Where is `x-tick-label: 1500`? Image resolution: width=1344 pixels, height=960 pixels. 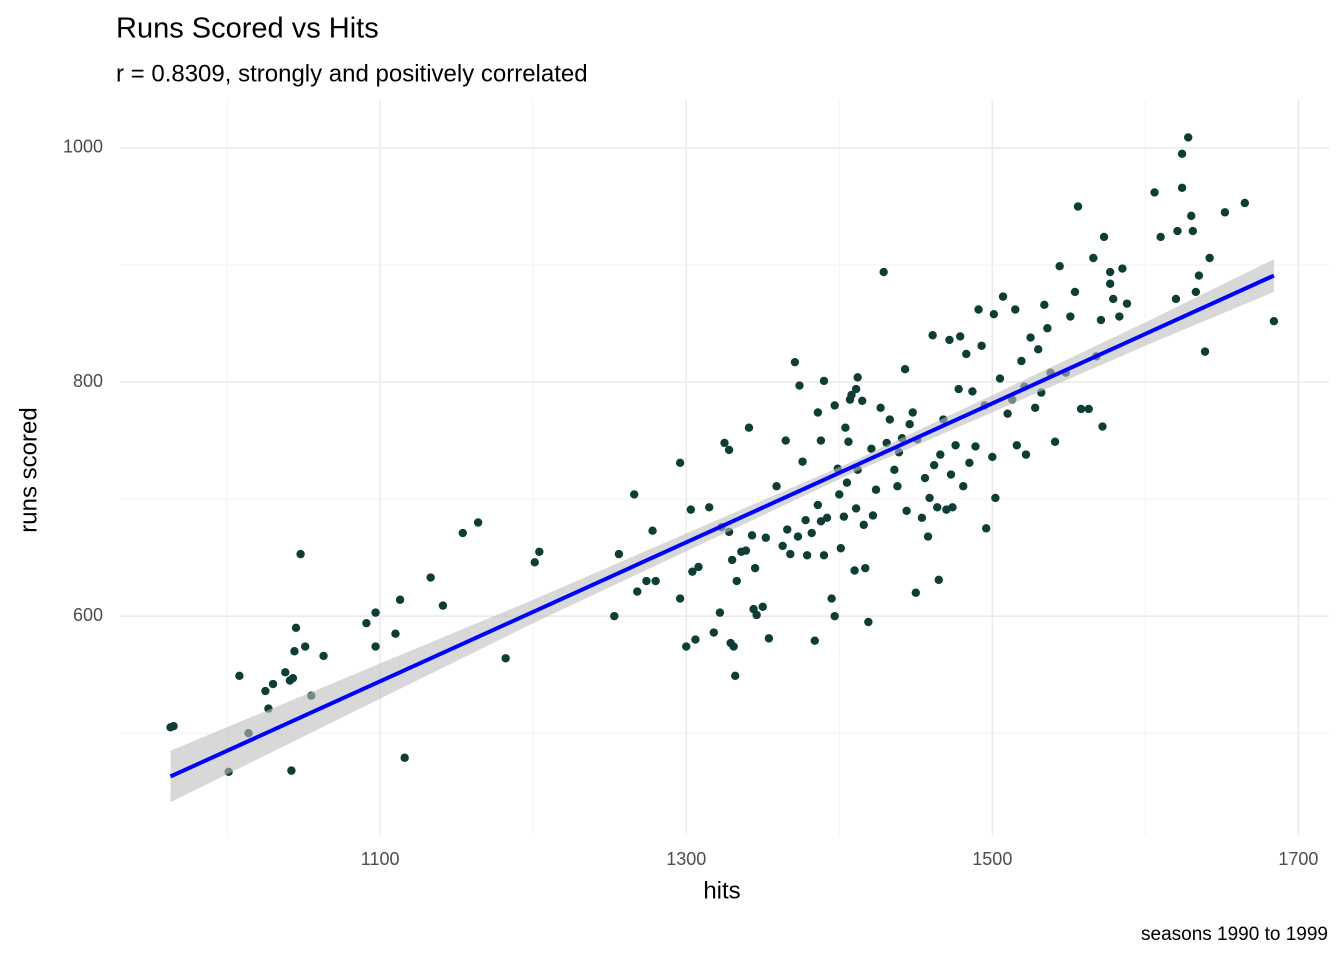 x-tick-label: 1500 is located at coordinates (992, 859).